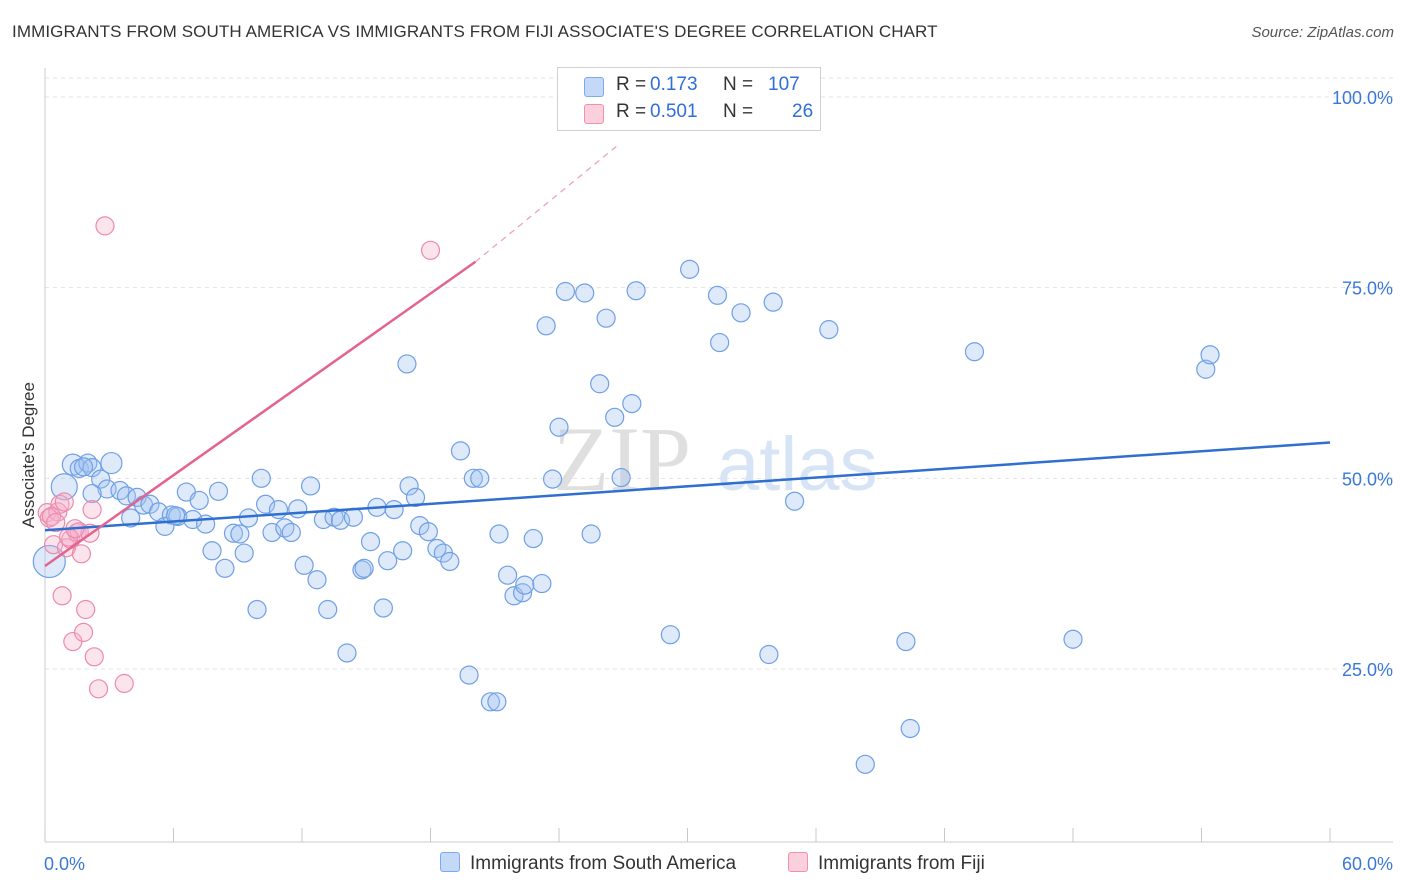 This screenshot has height=892, width=1406. What do you see at coordinates (547, 203) in the screenshot?
I see `trendline-fiji-extension` at bounding box center [547, 203].